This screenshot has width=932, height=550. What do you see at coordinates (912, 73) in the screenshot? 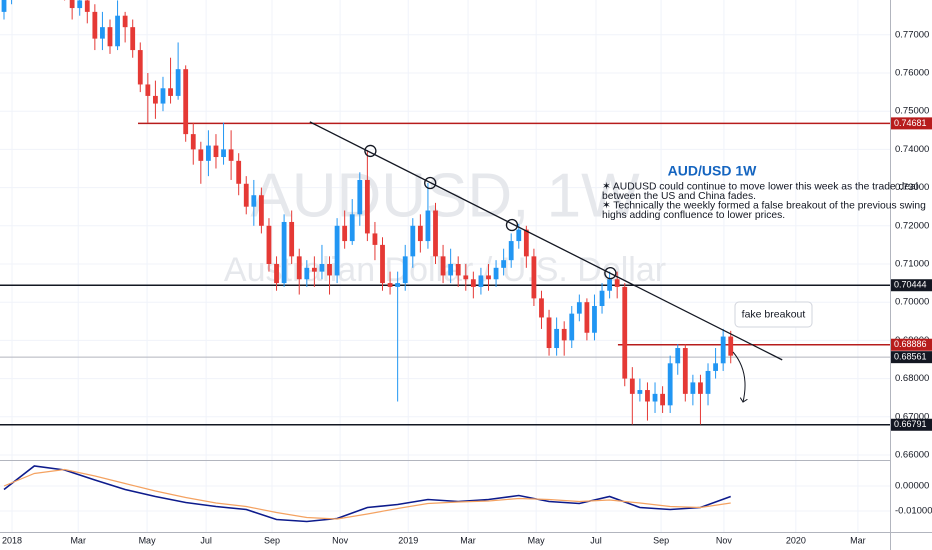
I see `y-tick-label: 0.76000` at bounding box center [912, 73].